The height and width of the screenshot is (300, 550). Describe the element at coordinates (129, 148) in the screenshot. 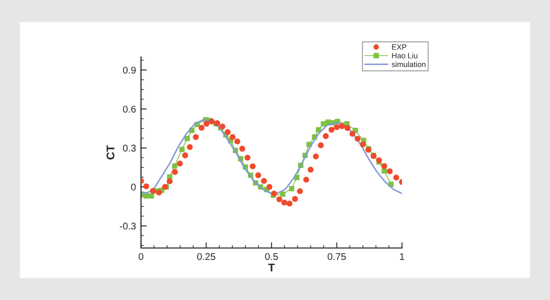

I see `y-tick-label: 0.3` at that location.